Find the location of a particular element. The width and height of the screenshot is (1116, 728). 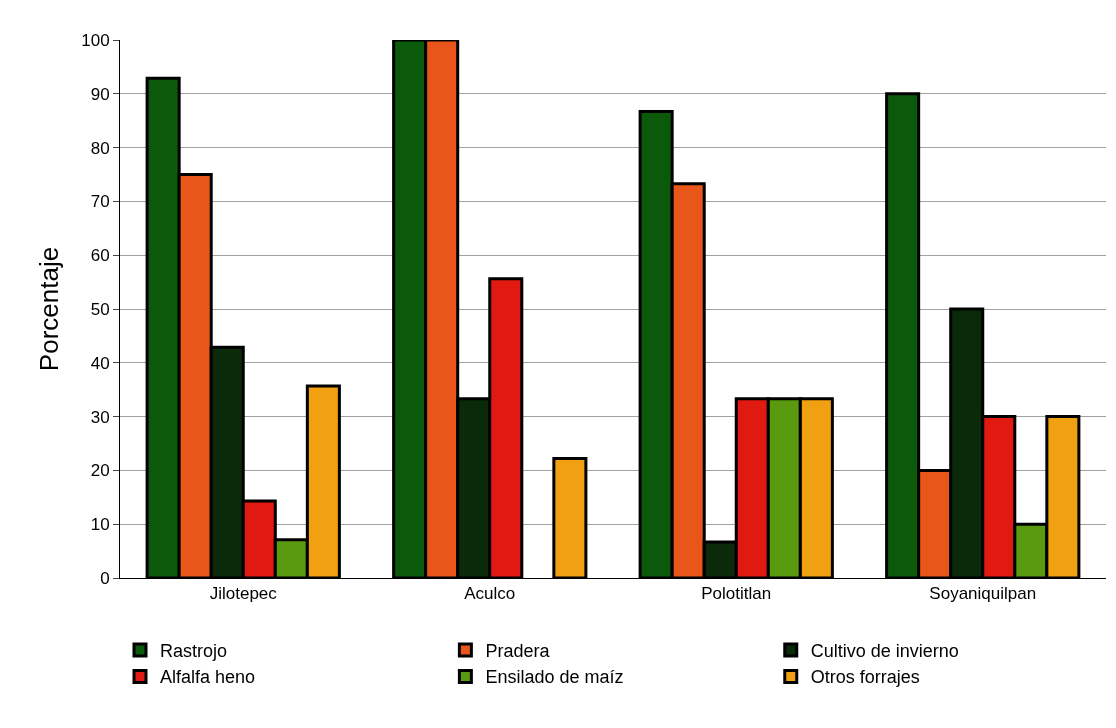

y-tick-label: 60 is located at coordinates (100, 256).